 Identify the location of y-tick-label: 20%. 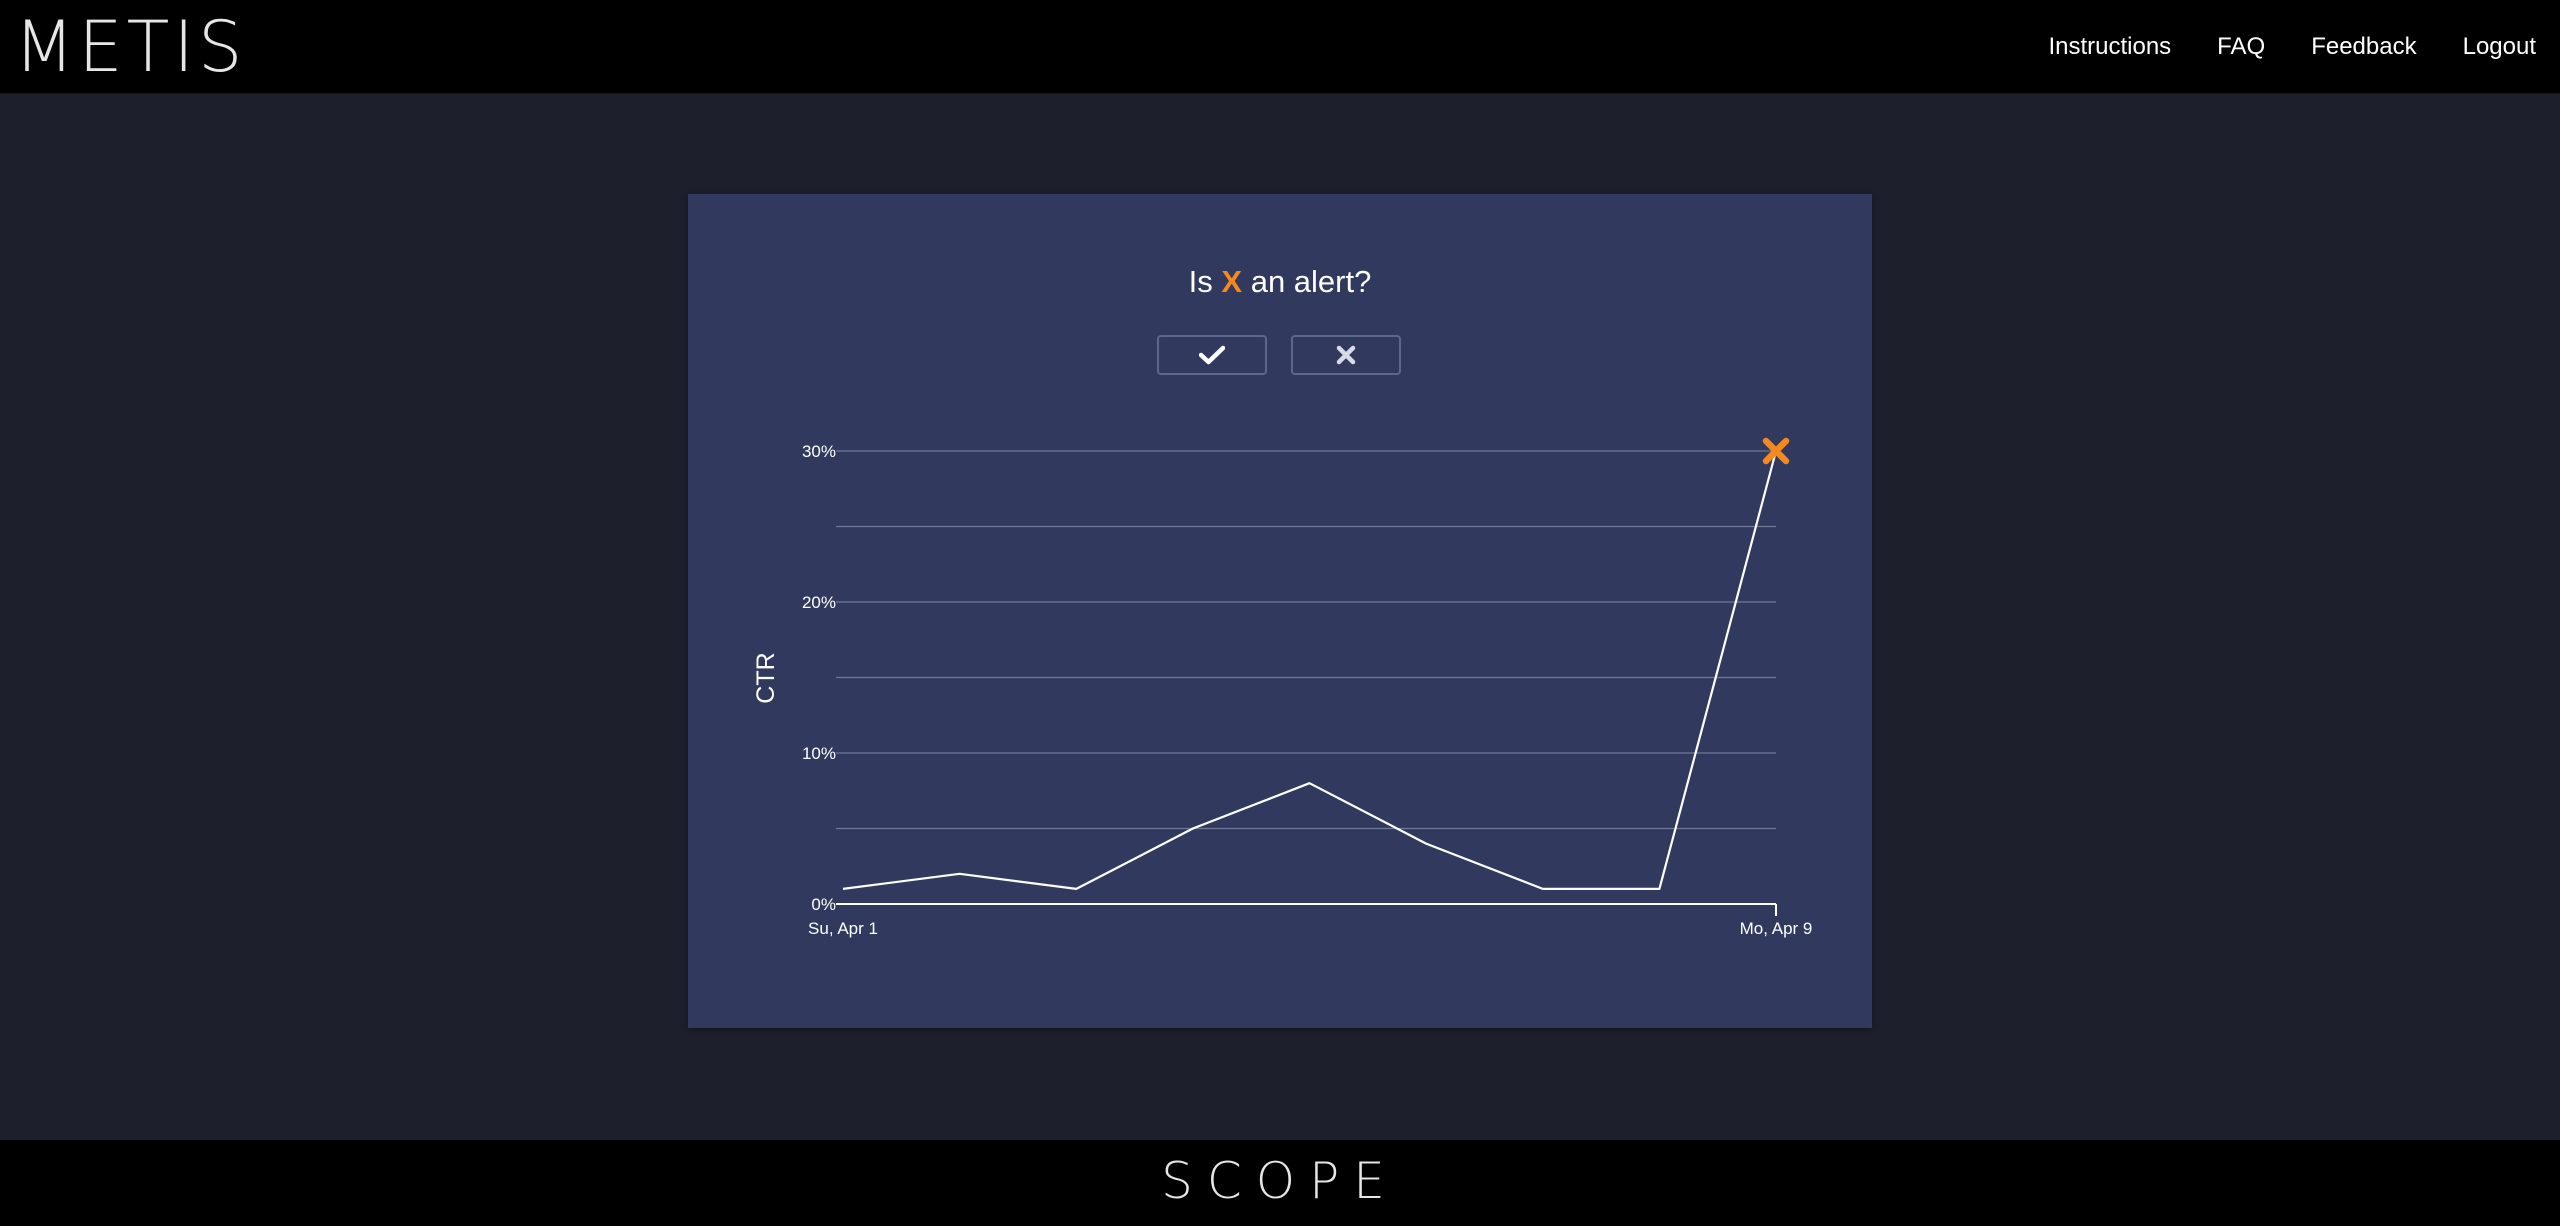
(819, 602).